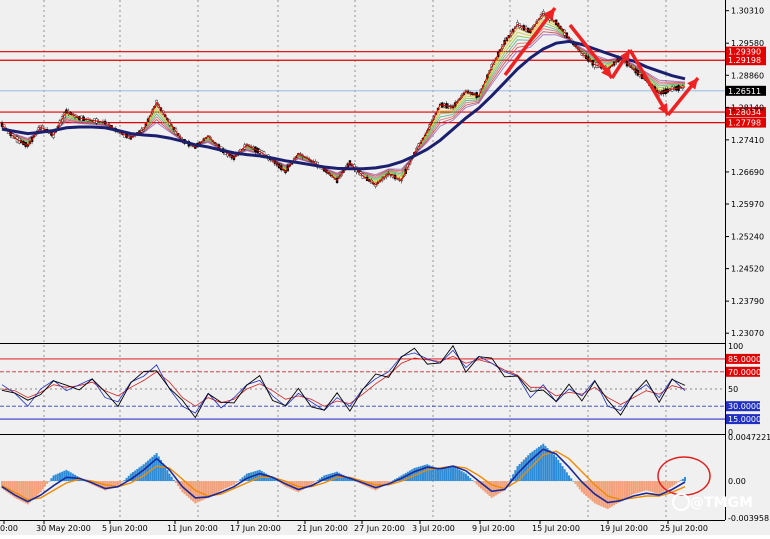 Image resolution: width=770 pixels, height=539 pixels. I want to click on macd-panel-bg, so click(362, 477).